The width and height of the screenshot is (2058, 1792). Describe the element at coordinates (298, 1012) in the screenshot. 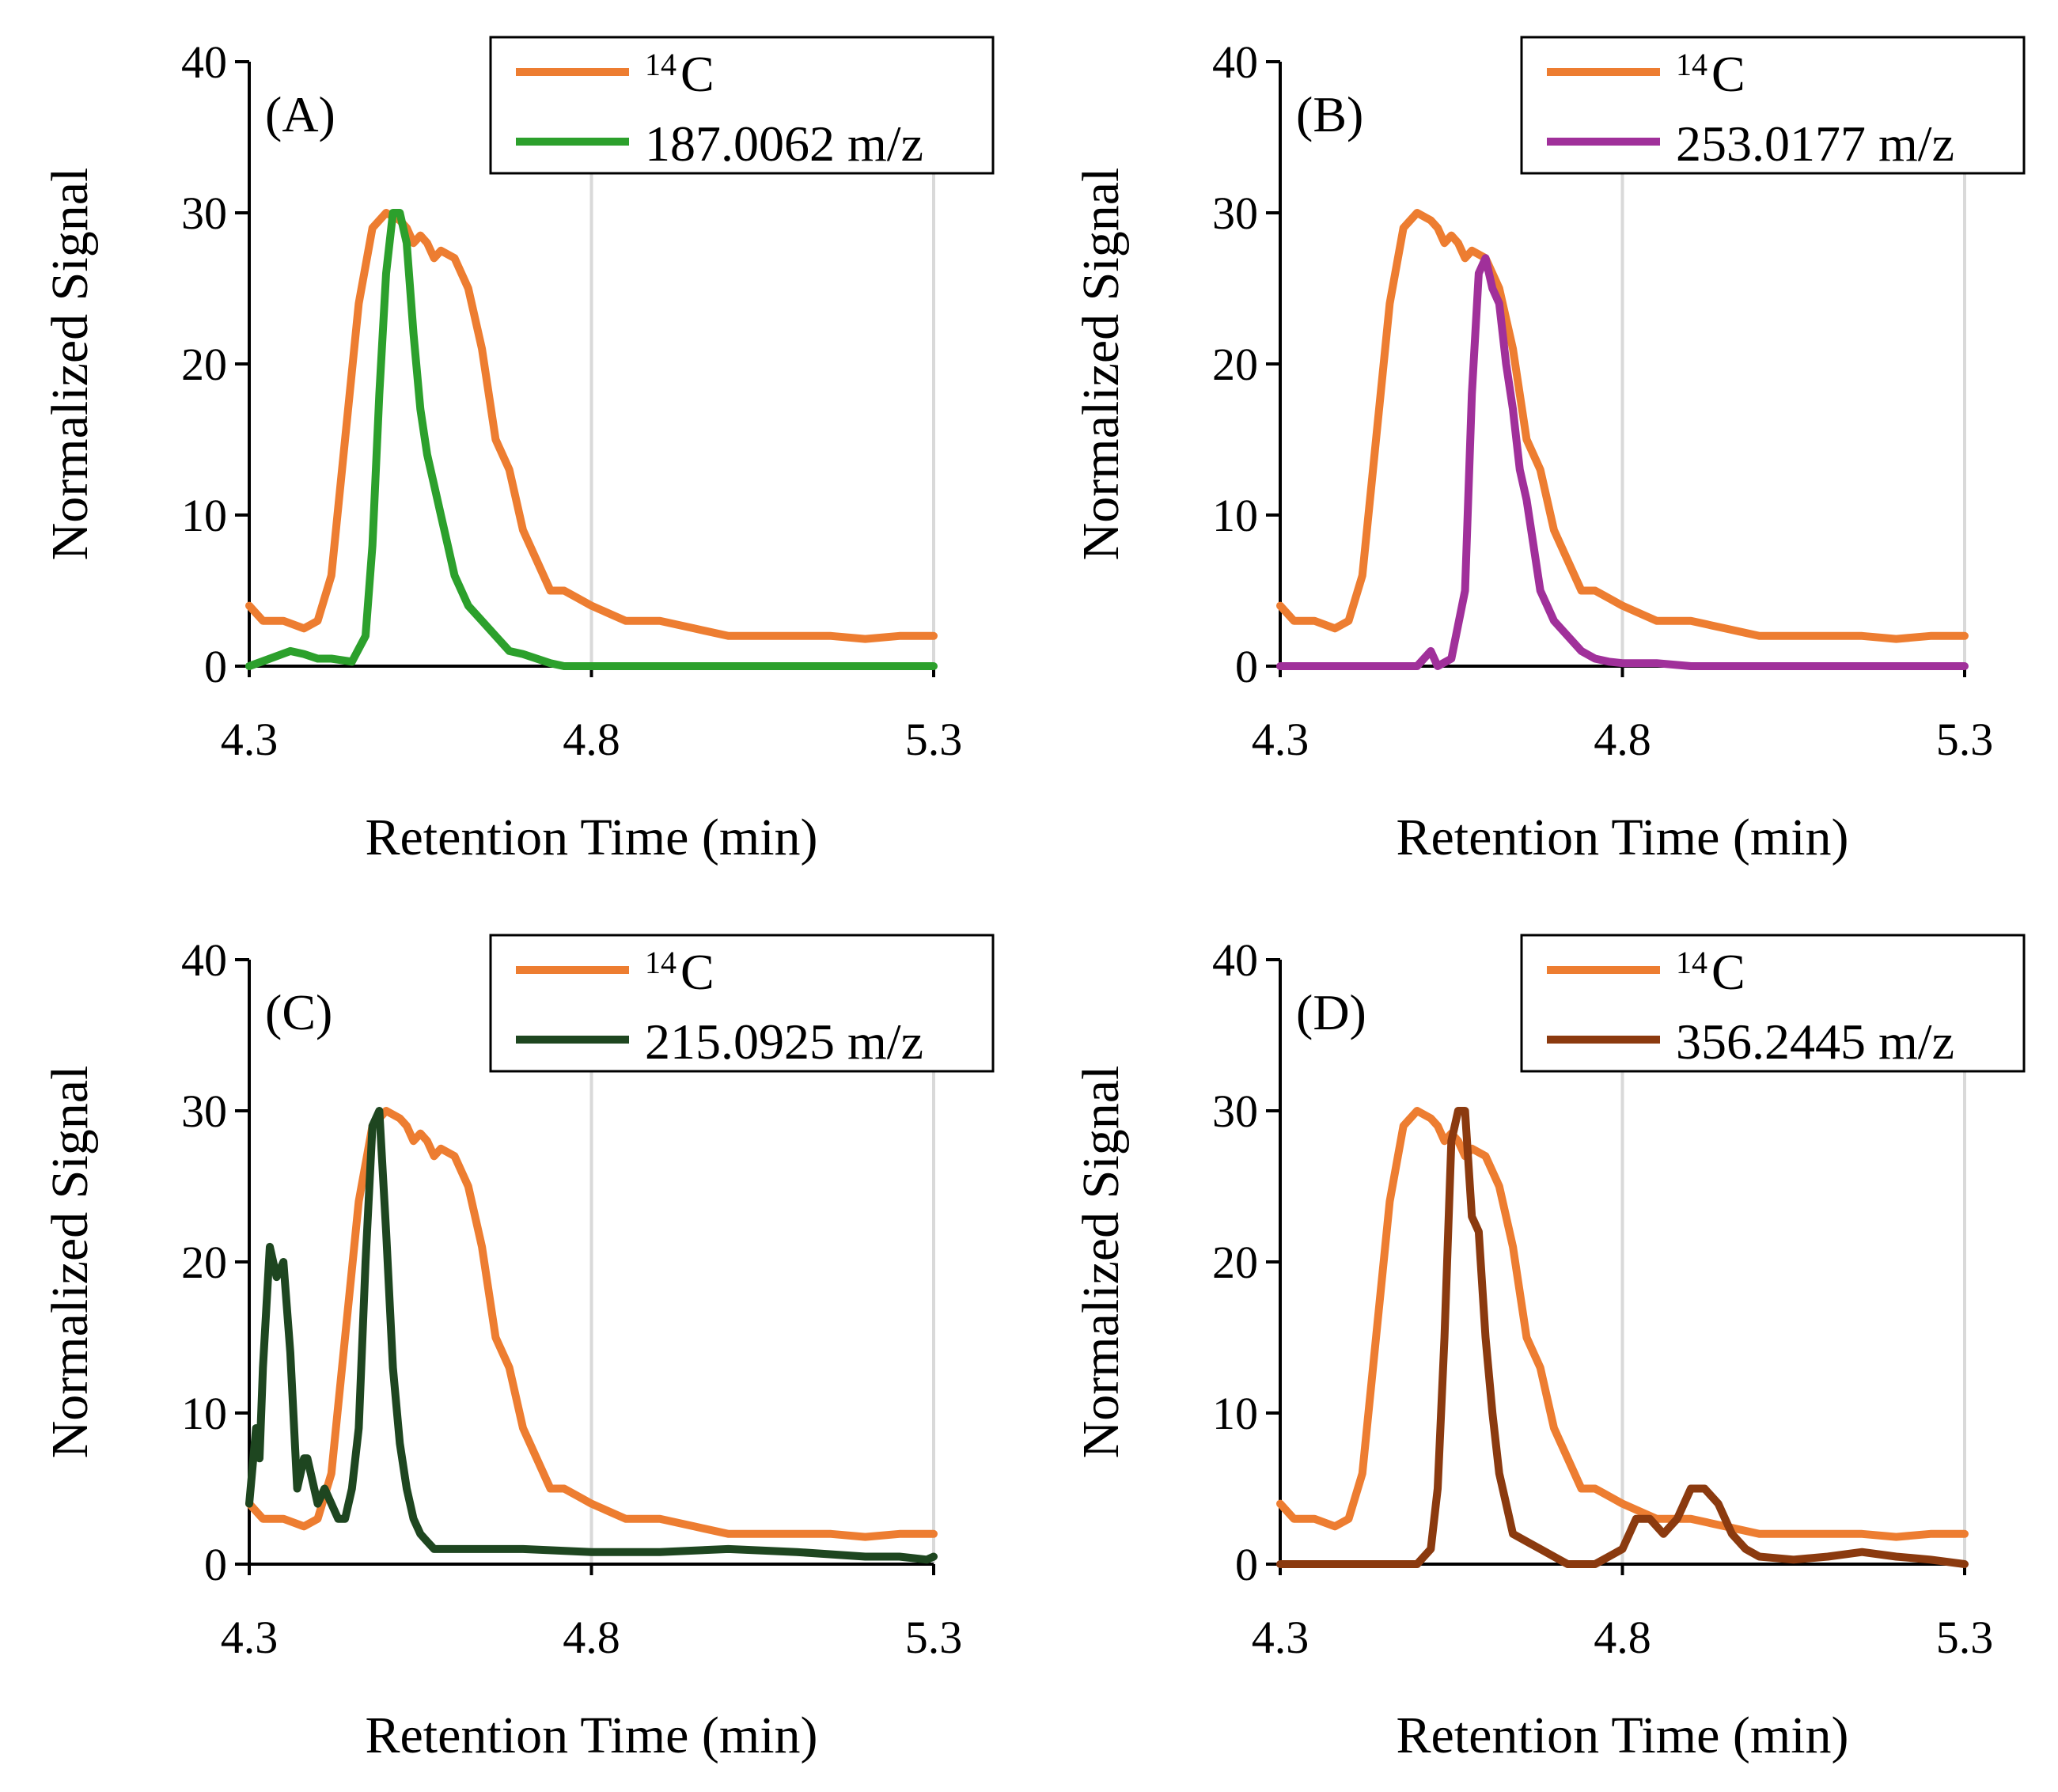

I see `panel-label: (C)` at that location.